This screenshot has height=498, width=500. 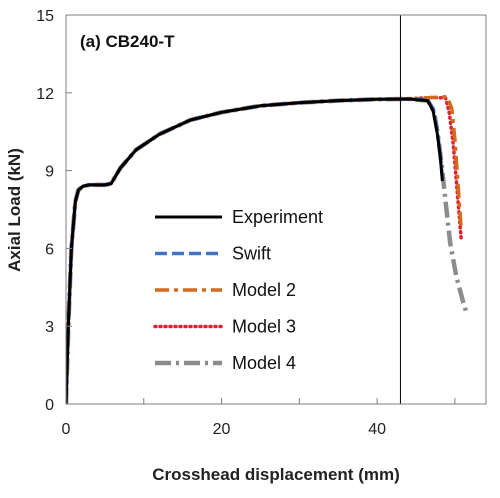 I want to click on y-tick-label: 6, so click(x=49, y=249).